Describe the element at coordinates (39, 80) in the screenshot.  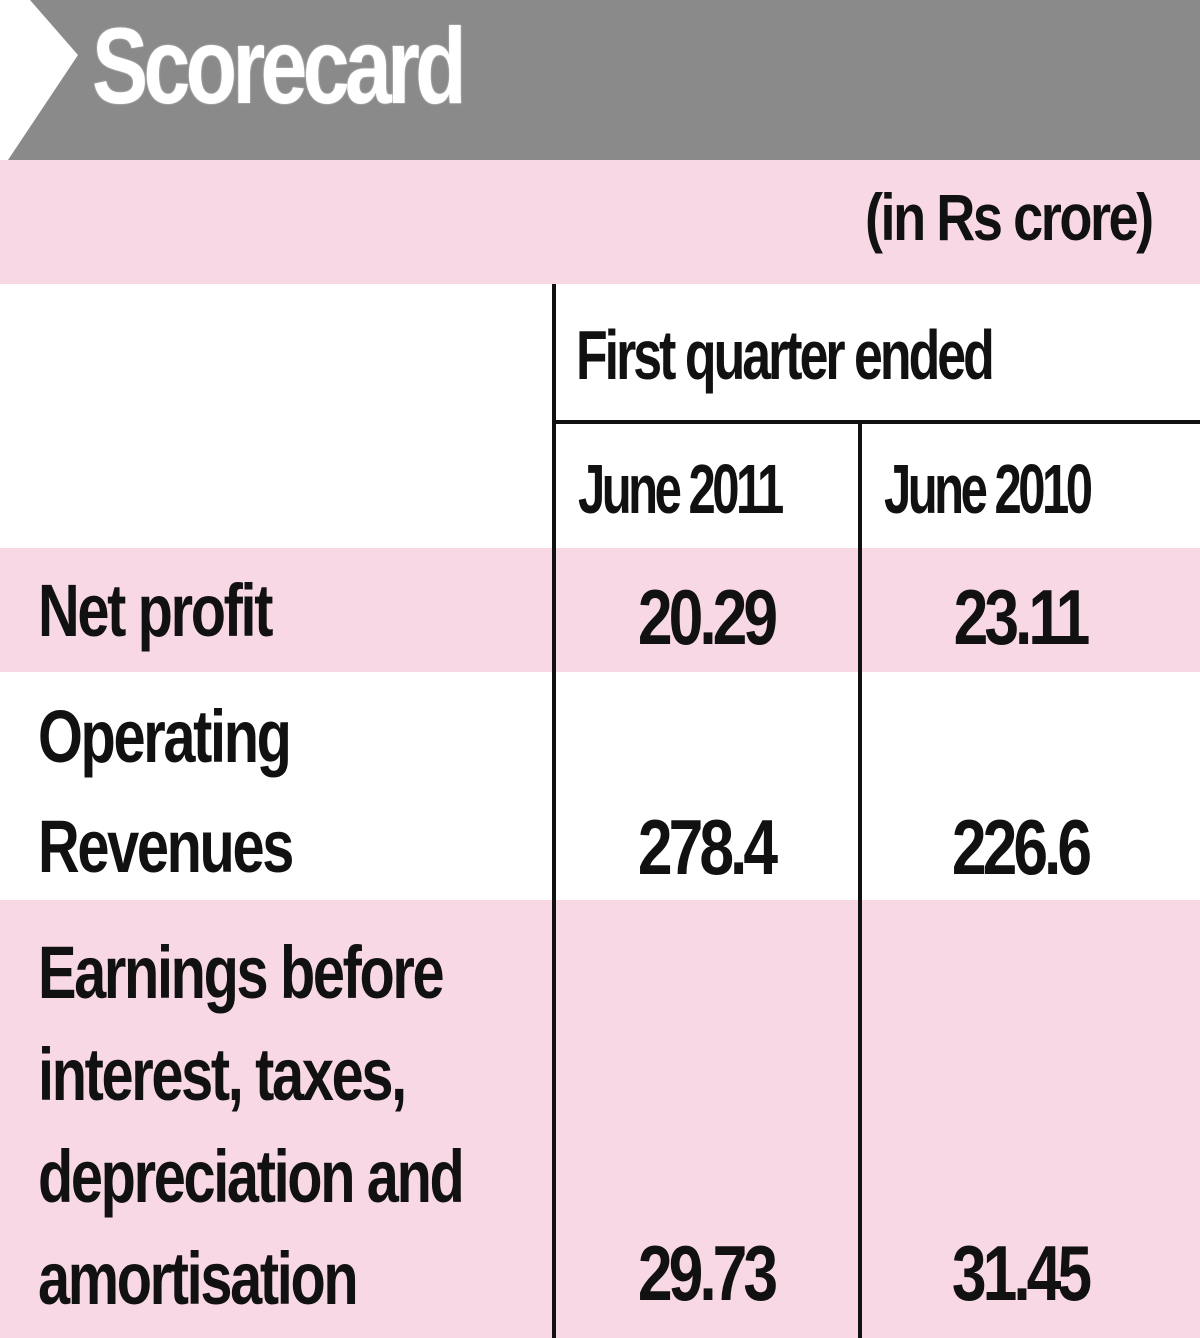
I see `arrow-icon` at that location.